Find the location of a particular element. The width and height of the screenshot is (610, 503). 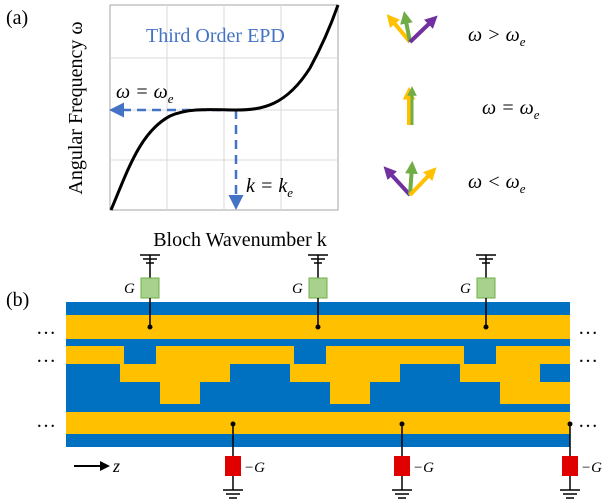

x-axis-label: Bloch Wavenumber k is located at coordinates (240, 240).